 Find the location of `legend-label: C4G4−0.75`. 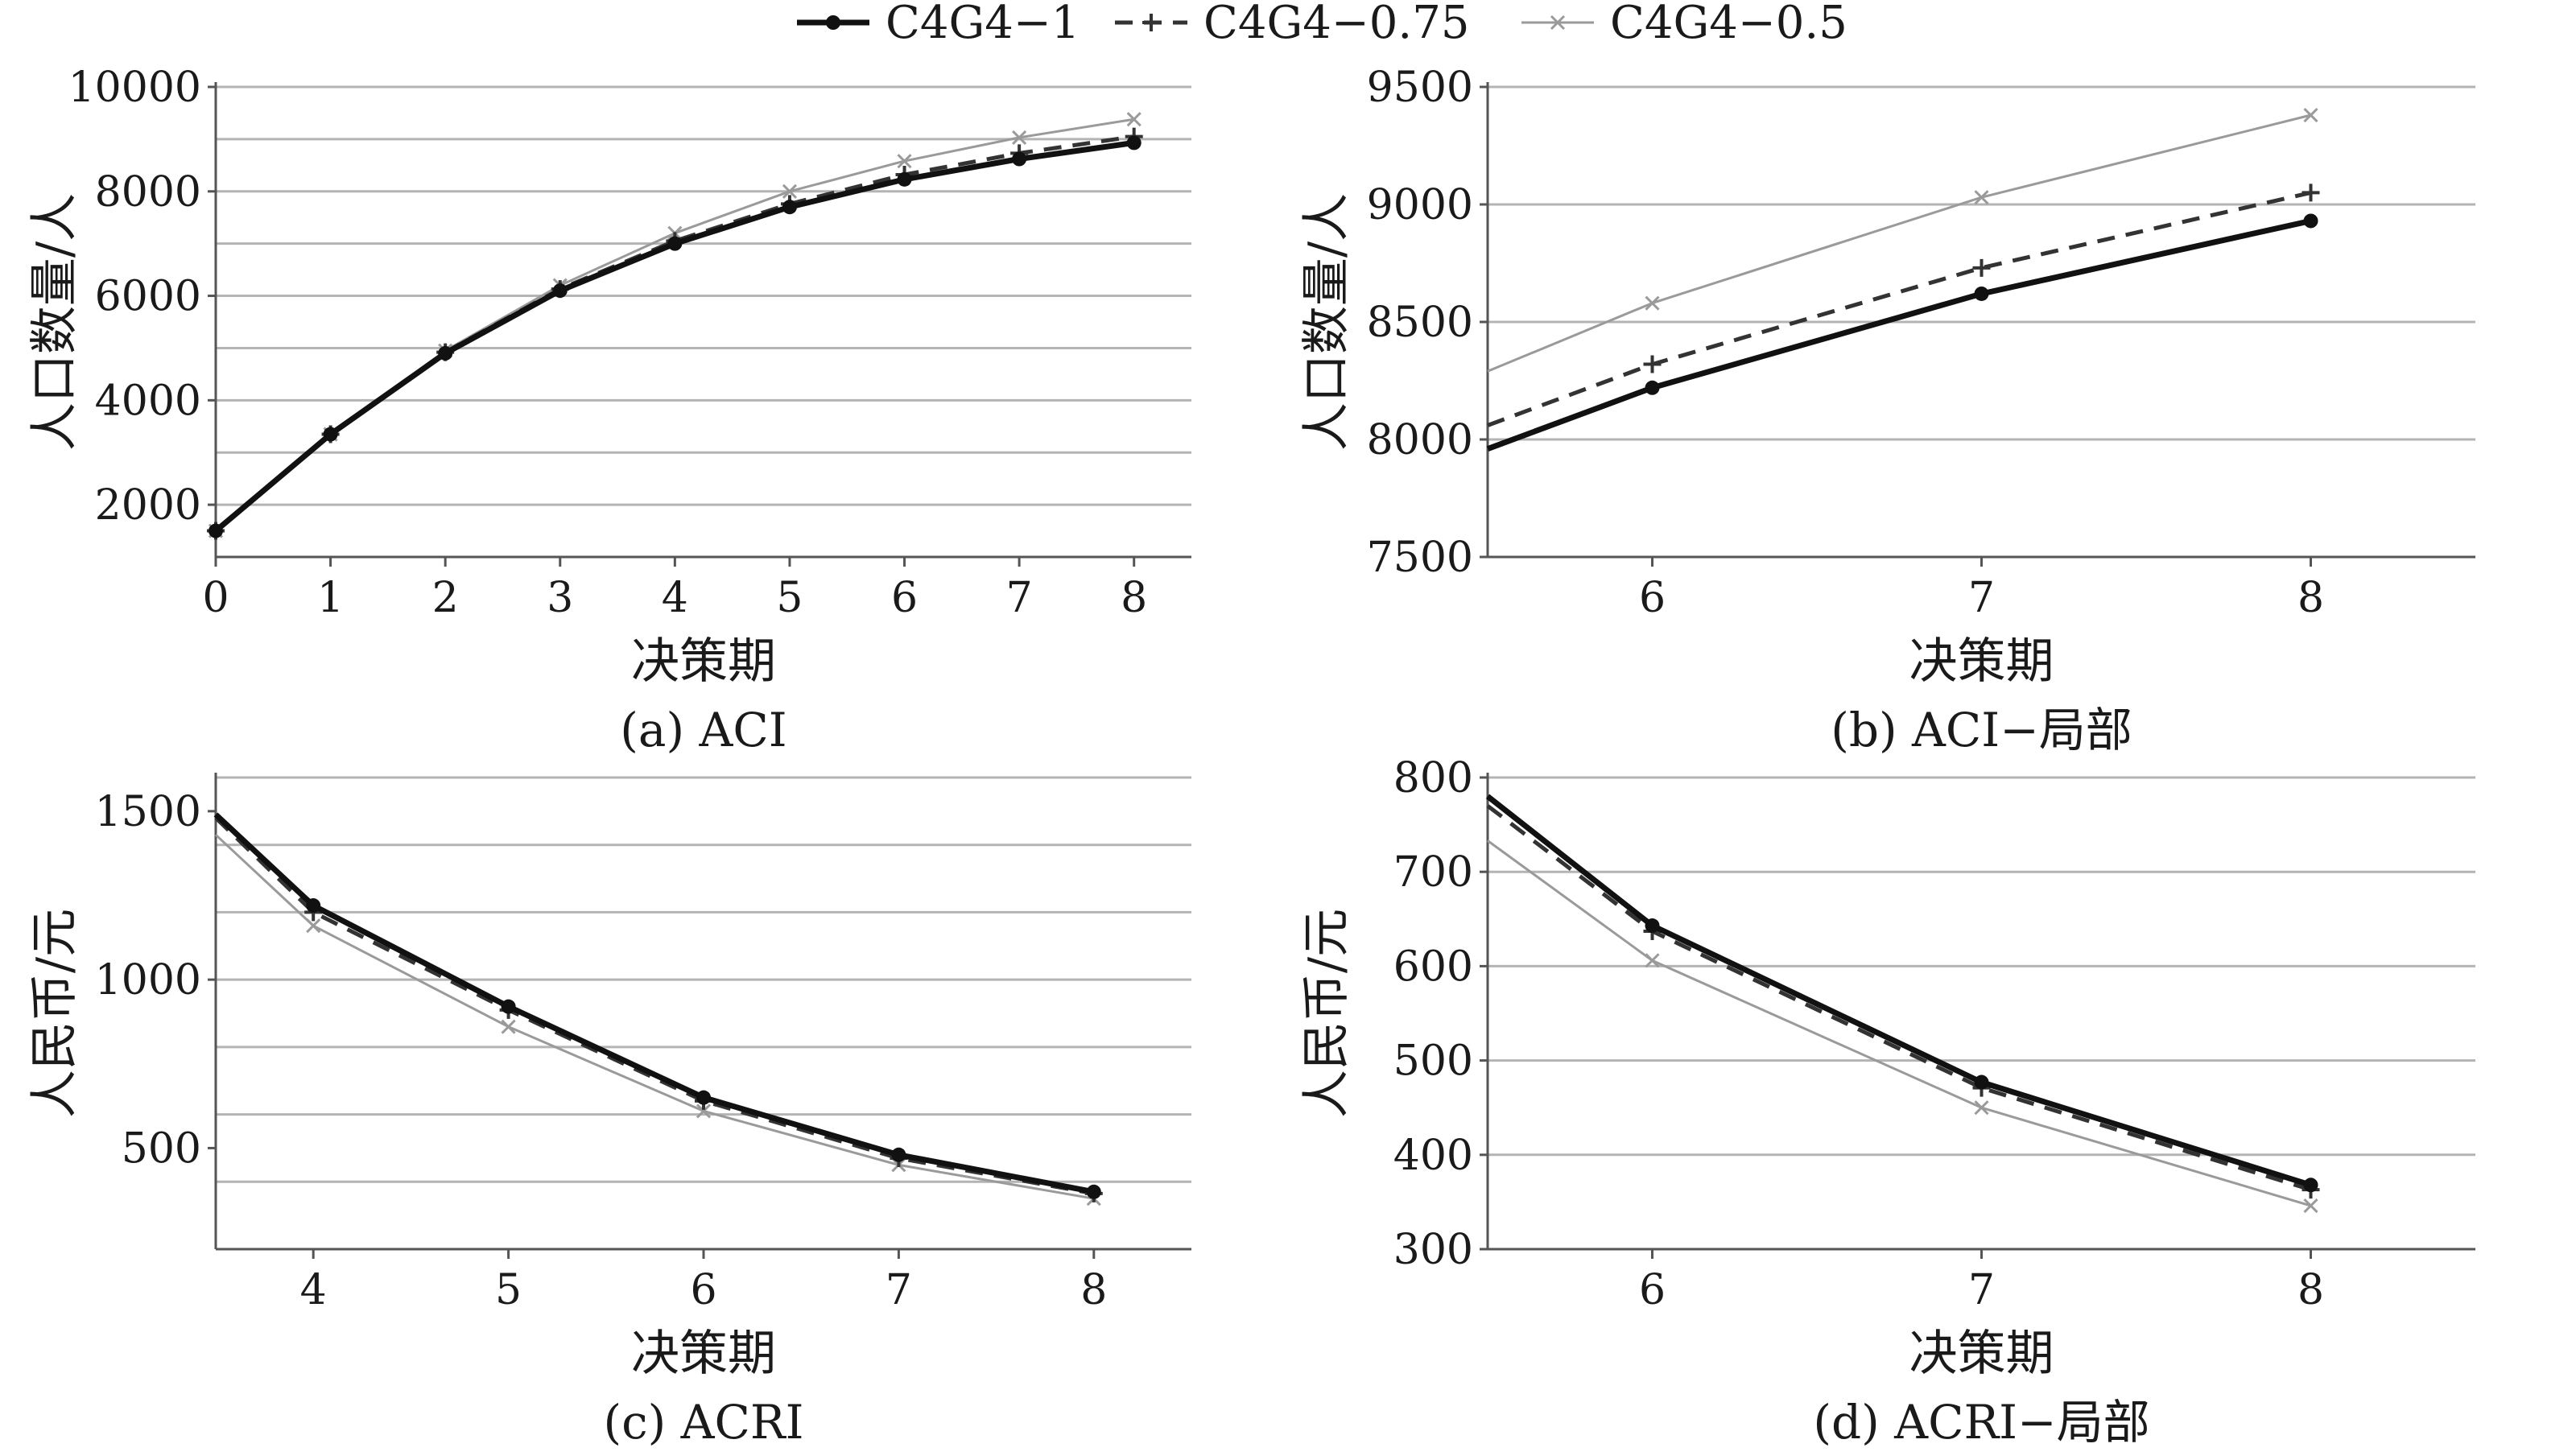

legend-label: C4G4−0.75 is located at coordinates (1336, 24).